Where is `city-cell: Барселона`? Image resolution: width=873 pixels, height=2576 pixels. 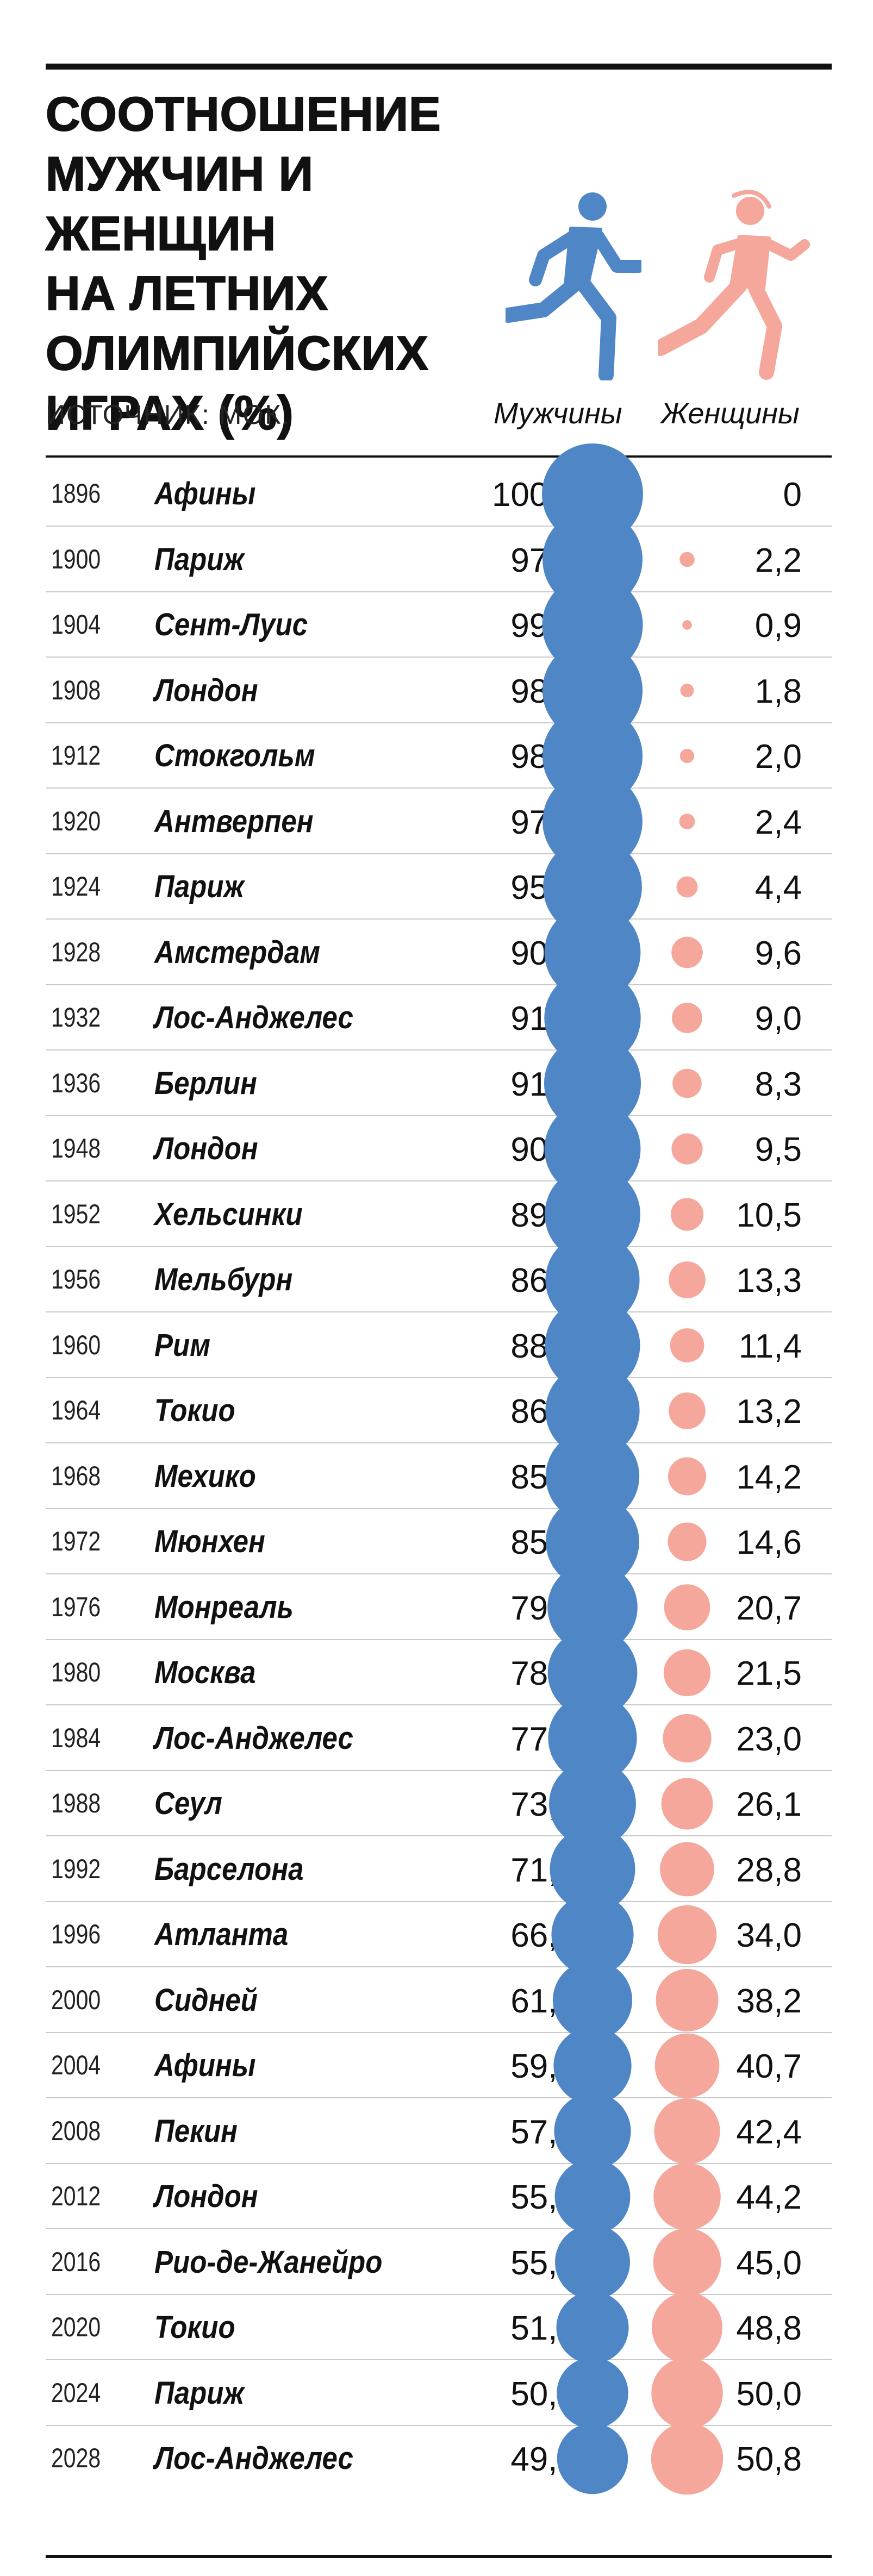 city-cell: Барселона is located at coordinates (229, 1869).